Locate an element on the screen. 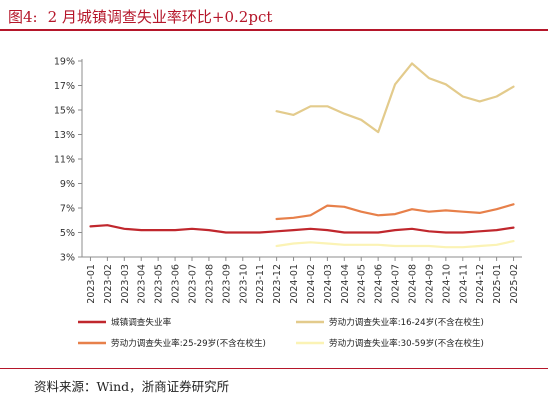 This screenshot has width=548, height=403. legend-label: 劳动力调查失业率:25-29岁(不含在校生) is located at coordinates (188, 343).